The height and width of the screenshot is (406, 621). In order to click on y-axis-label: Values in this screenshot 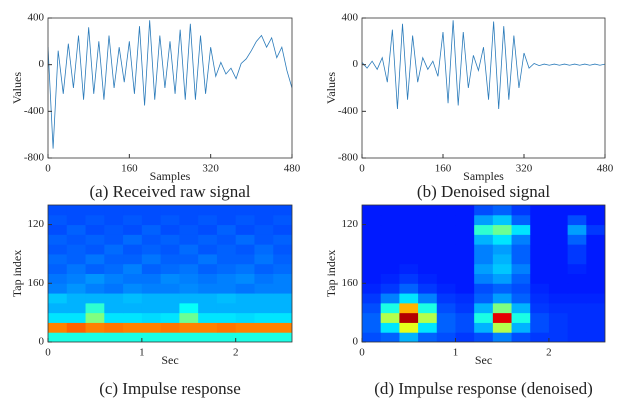, I will do `click(17, 88)`.